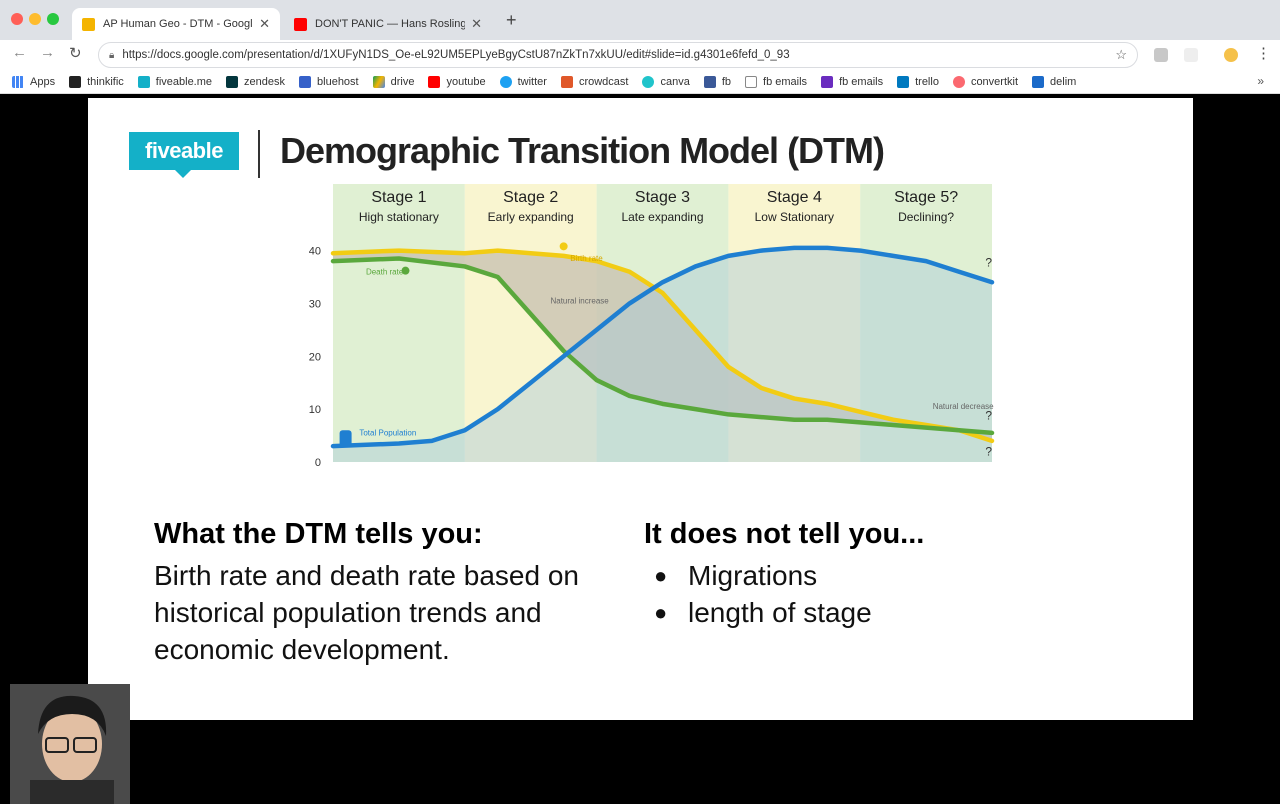 This screenshot has height=804, width=1280. What do you see at coordinates (388, 24) in the screenshot?
I see `tab-dont-panic: DON'T PANIC — Hans Rosling ✕` at bounding box center [388, 24].